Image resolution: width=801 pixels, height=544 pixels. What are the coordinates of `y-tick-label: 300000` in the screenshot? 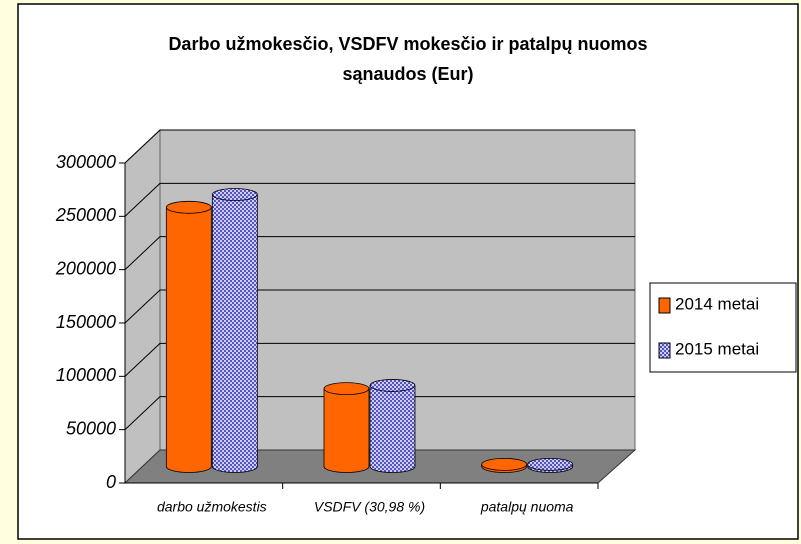 It's located at (86, 162).